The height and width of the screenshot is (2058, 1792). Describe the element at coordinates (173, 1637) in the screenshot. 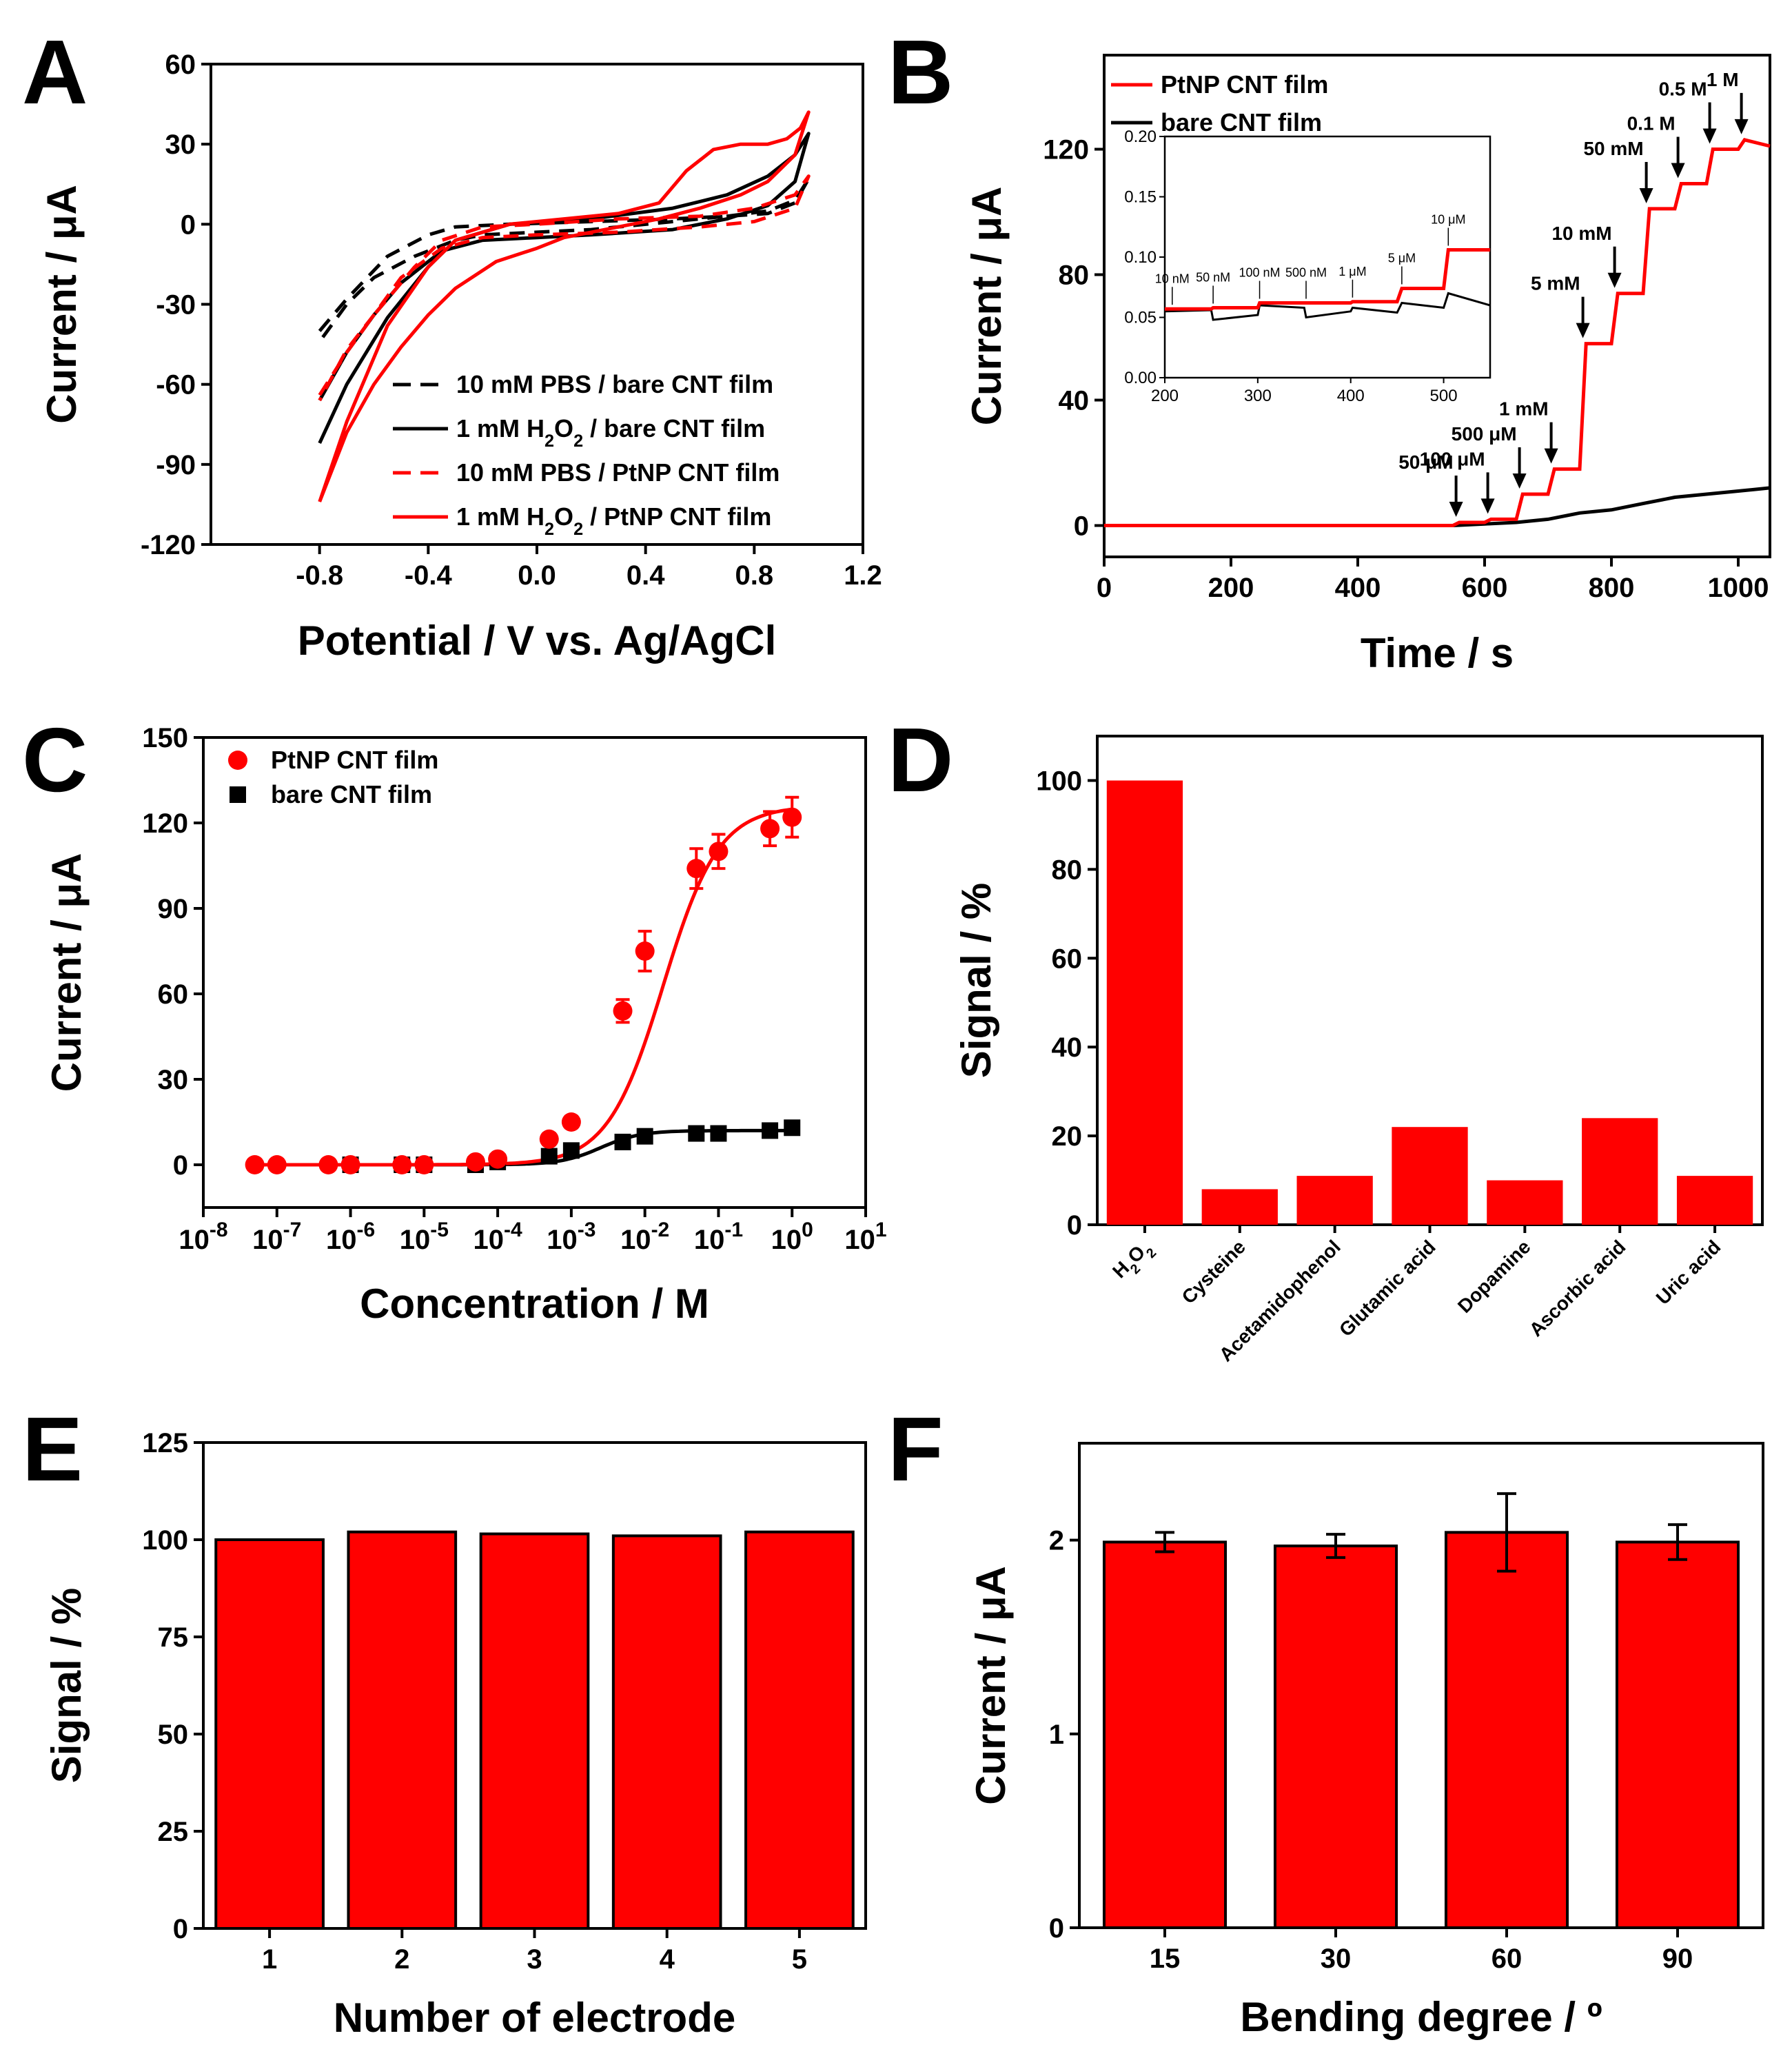

I see `panel-e-ytick-label: 75` at that location.